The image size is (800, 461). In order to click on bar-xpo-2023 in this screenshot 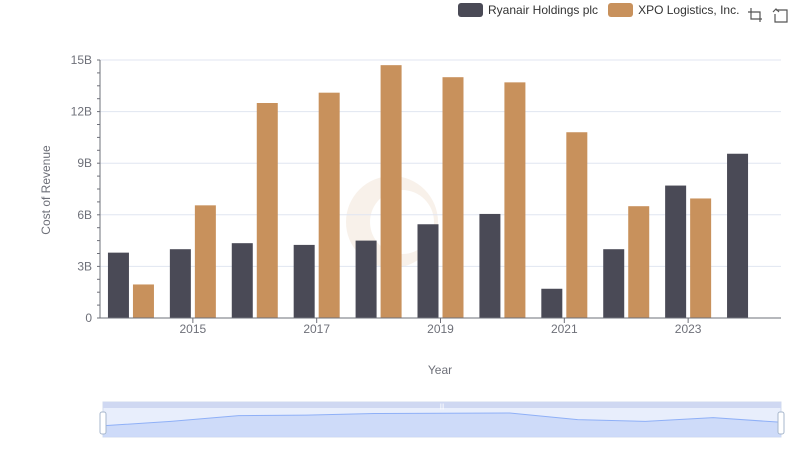, I will do `click(701, 258)`.